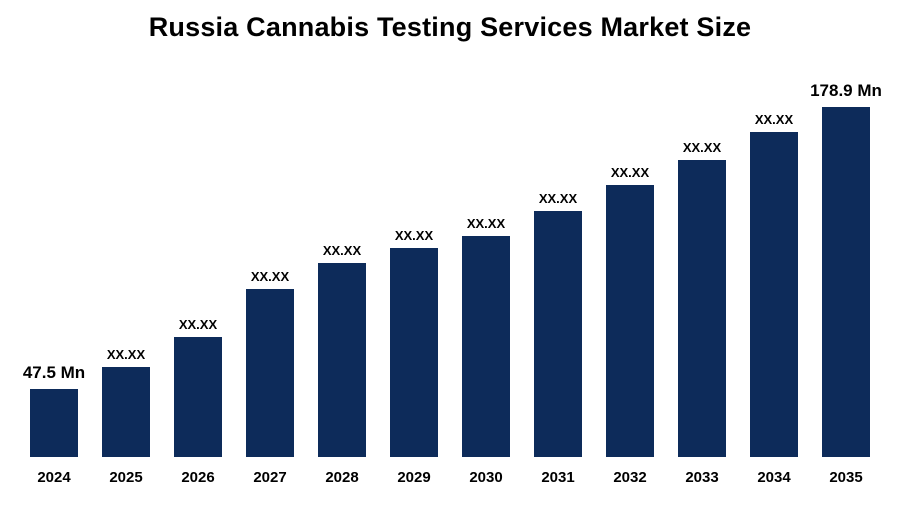 This screenshot has width=900, height=525. I want to click on bar-value-label: 178.9 Mn, so click(846, 90).